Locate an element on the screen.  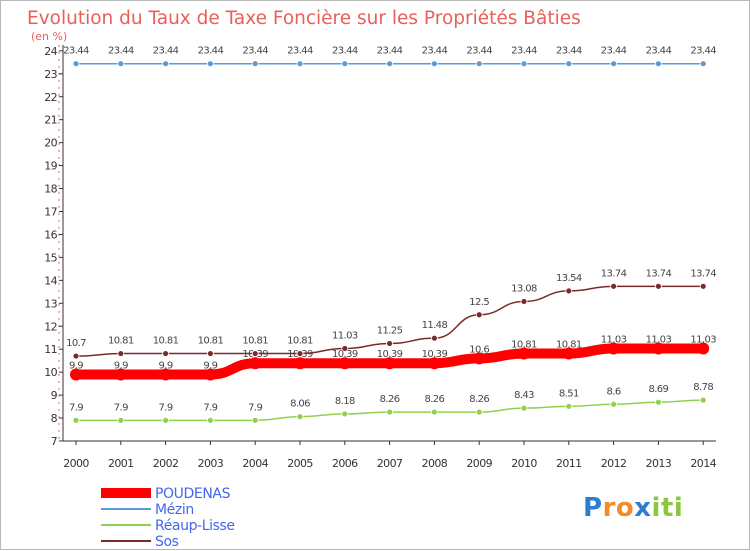
x-tick-label: 2007 is located at coordinates (390, 463).